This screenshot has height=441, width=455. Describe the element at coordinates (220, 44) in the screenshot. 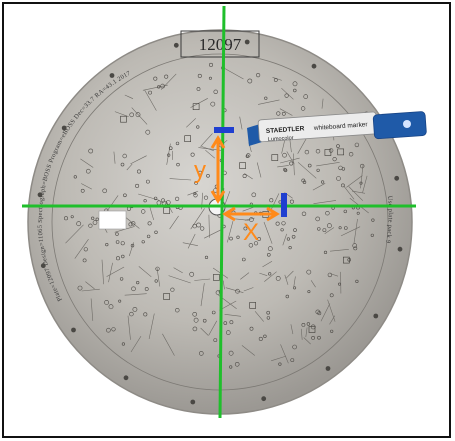

I see `plate-number-box` at that location.